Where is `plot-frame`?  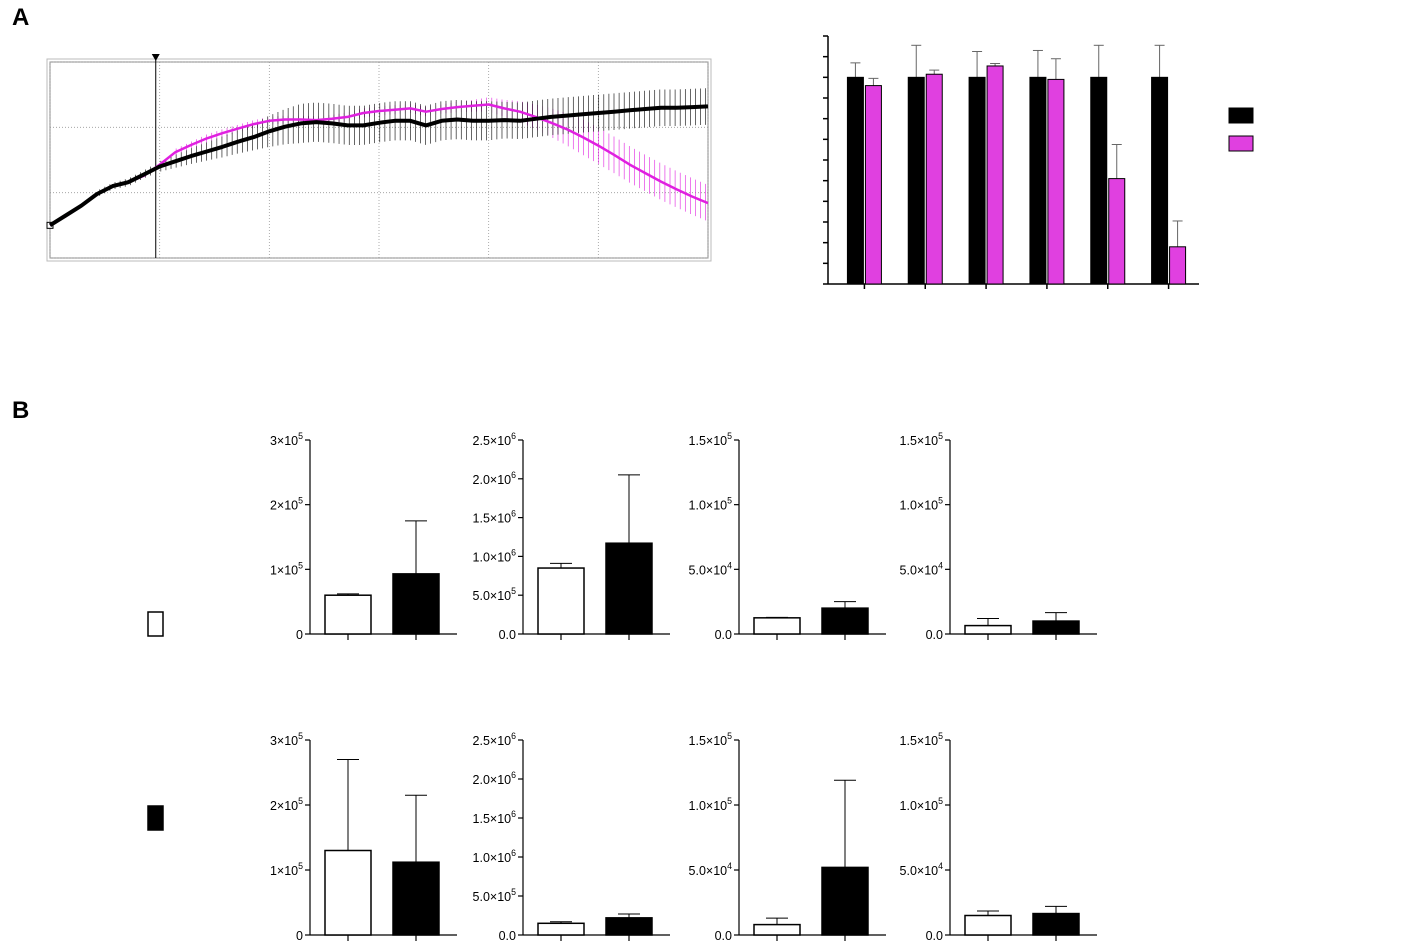 plot-frame is located at coordinates (379, 160).